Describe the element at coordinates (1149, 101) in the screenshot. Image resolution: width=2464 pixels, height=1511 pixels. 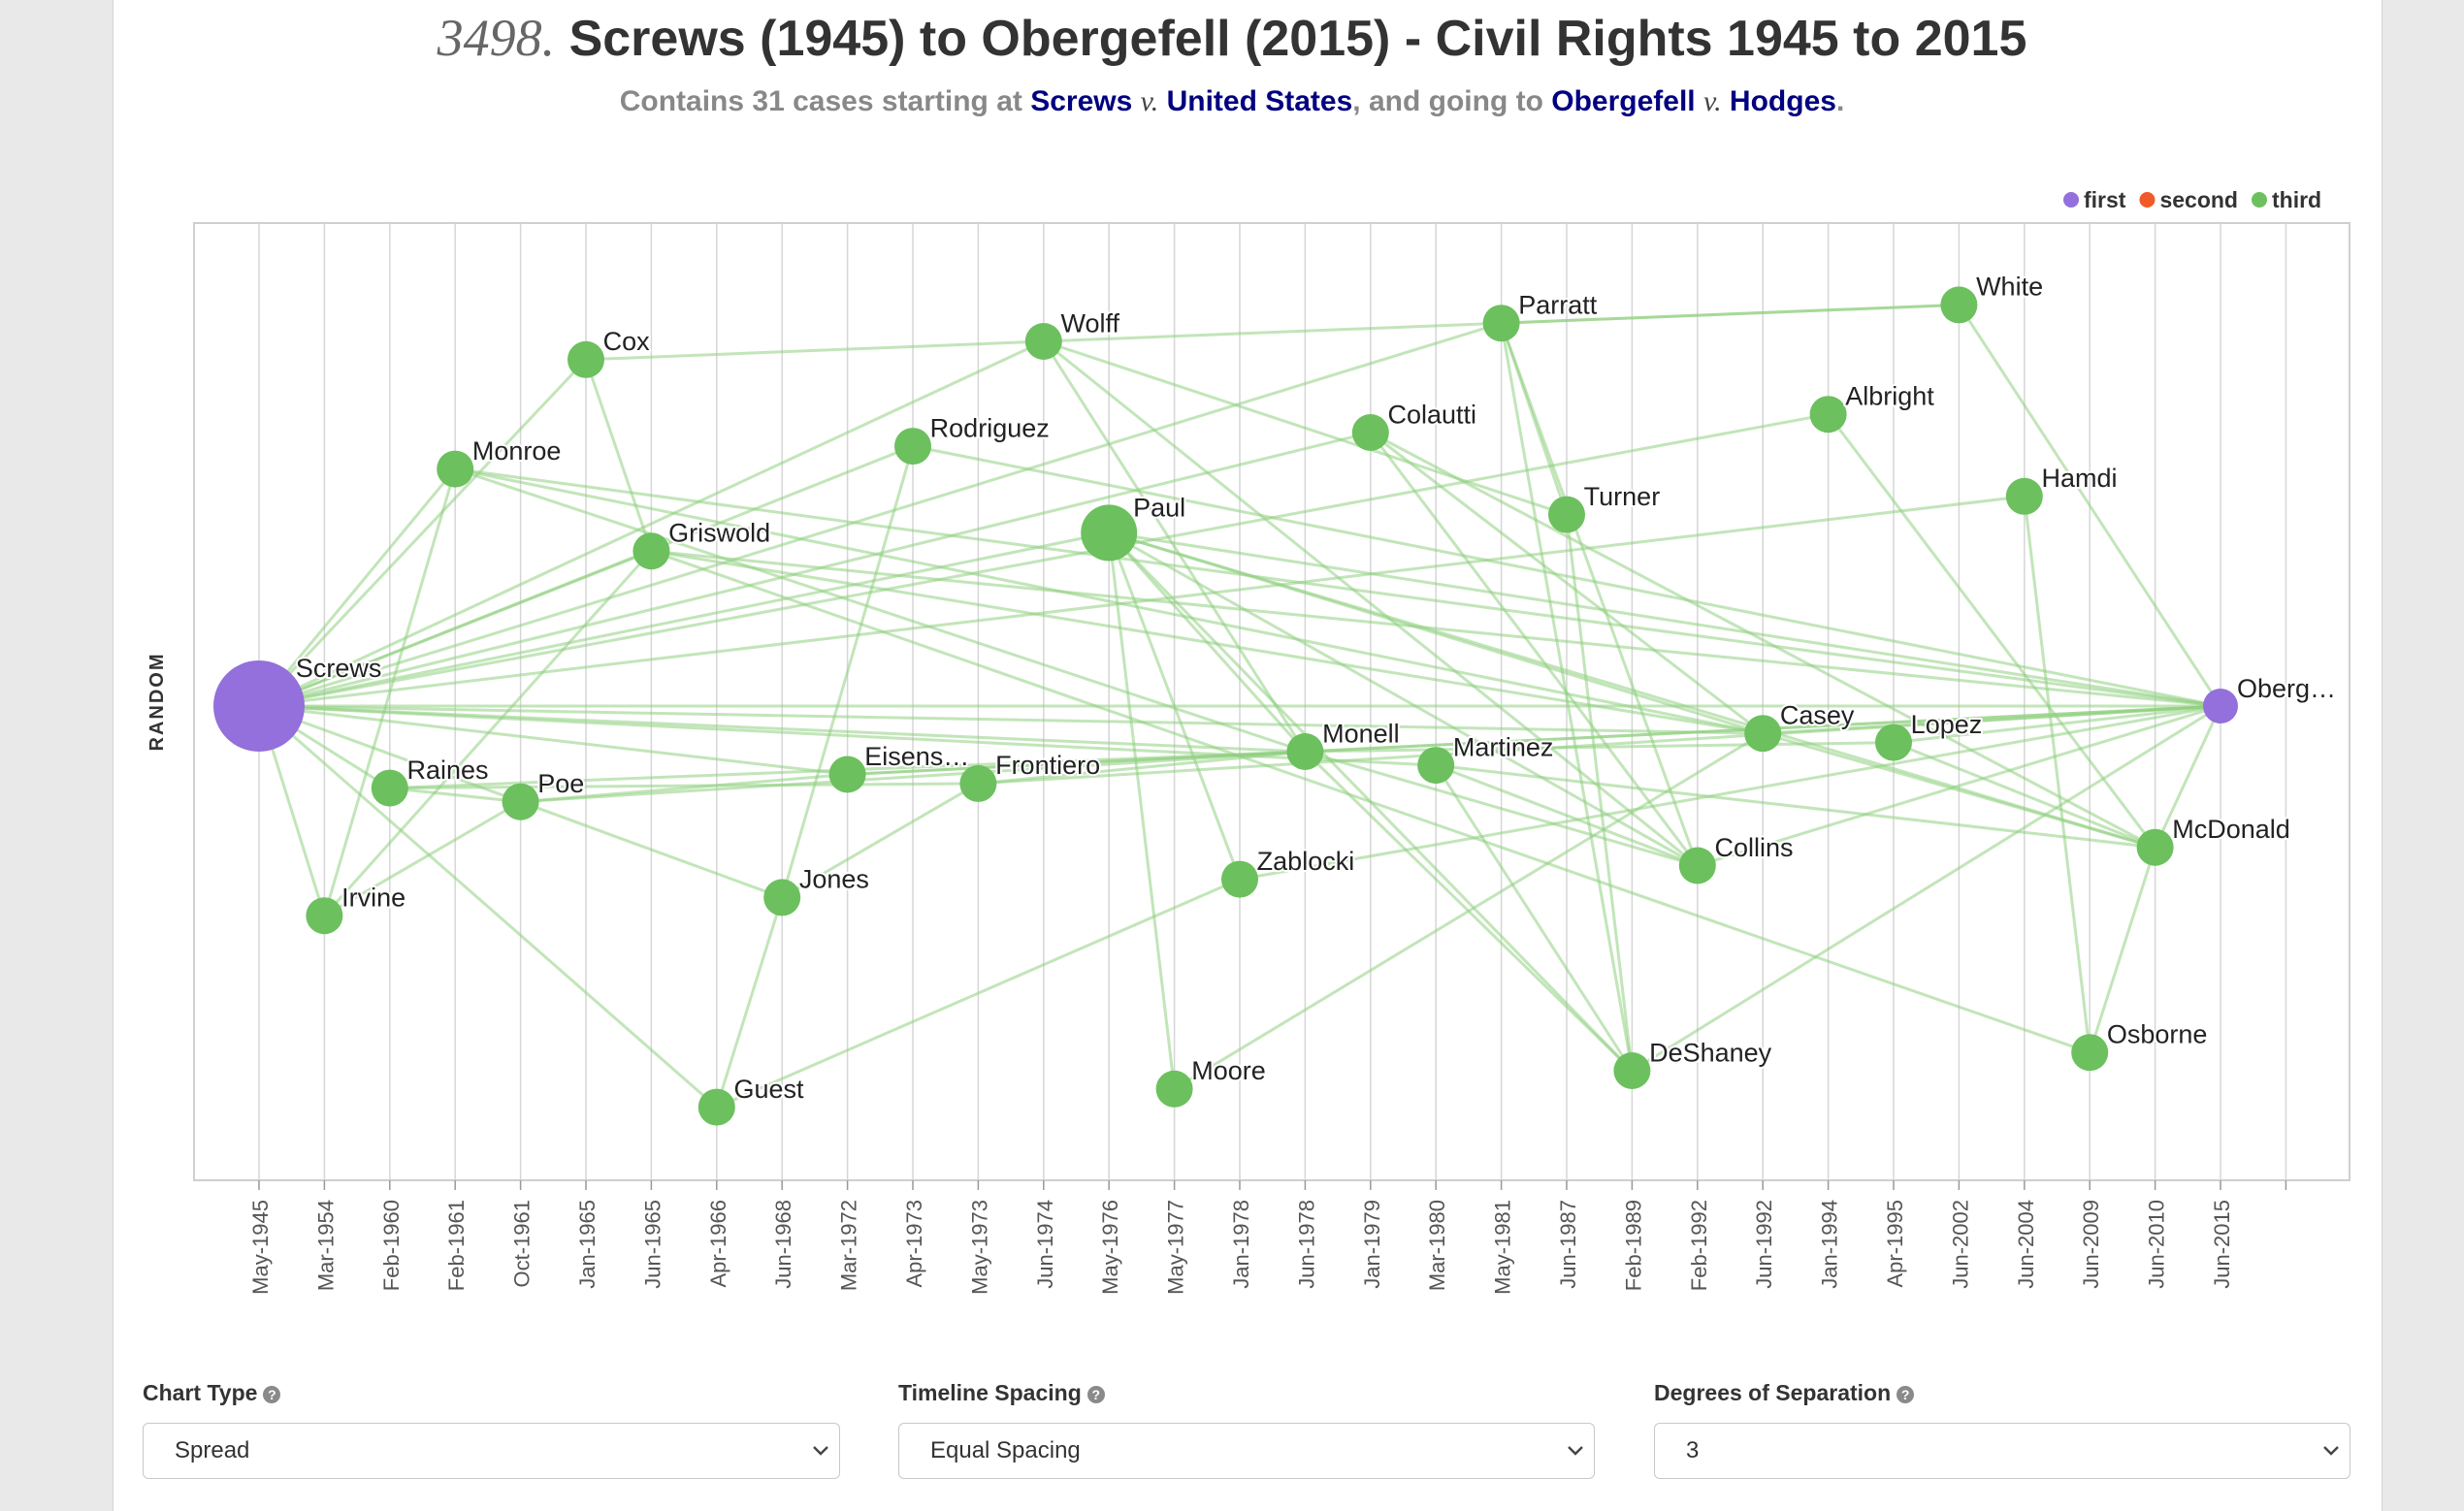
I see `versus-1: v.` at that location.